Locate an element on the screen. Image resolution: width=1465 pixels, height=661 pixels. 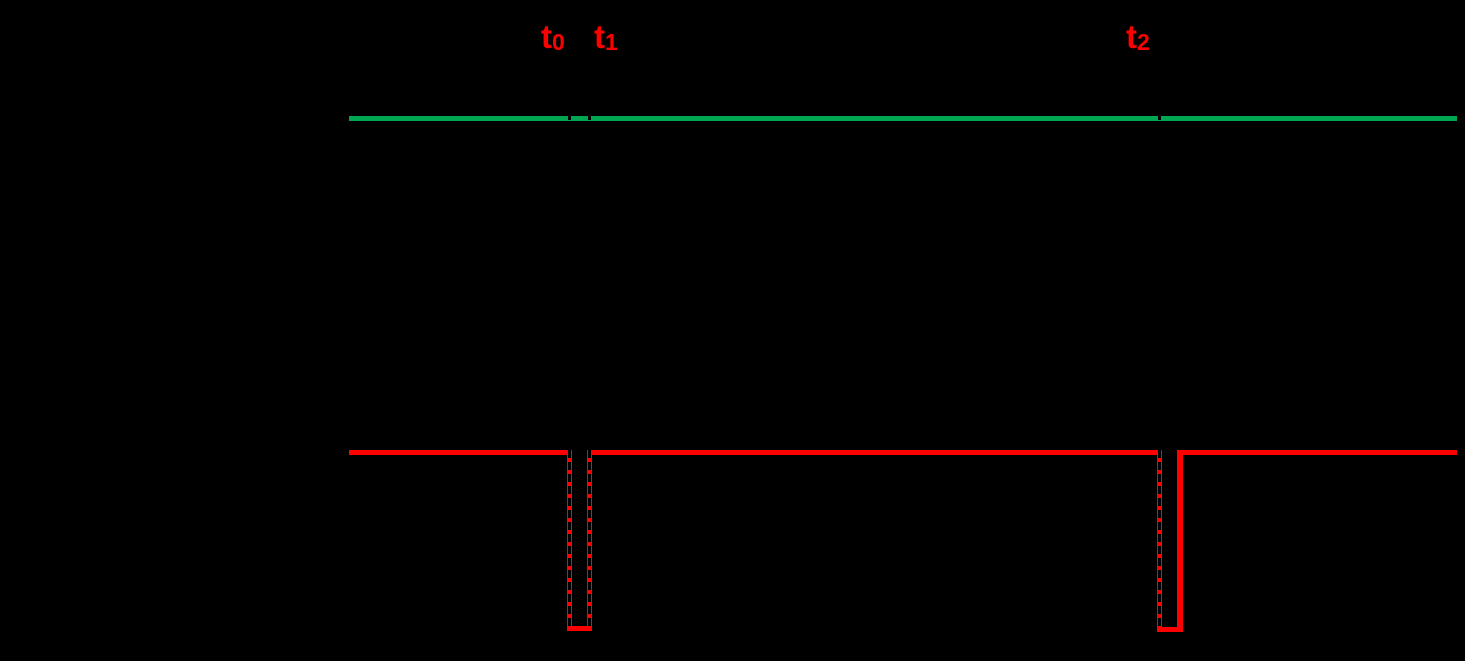
green-line-tick-t0 is located at coordinates (569, 118).